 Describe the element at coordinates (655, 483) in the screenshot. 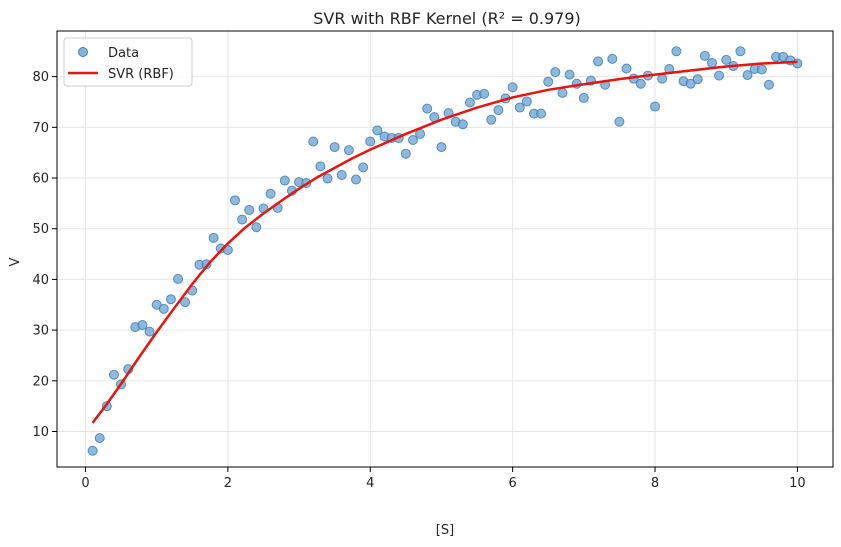

I see `x-tick-label: 8` at that location.